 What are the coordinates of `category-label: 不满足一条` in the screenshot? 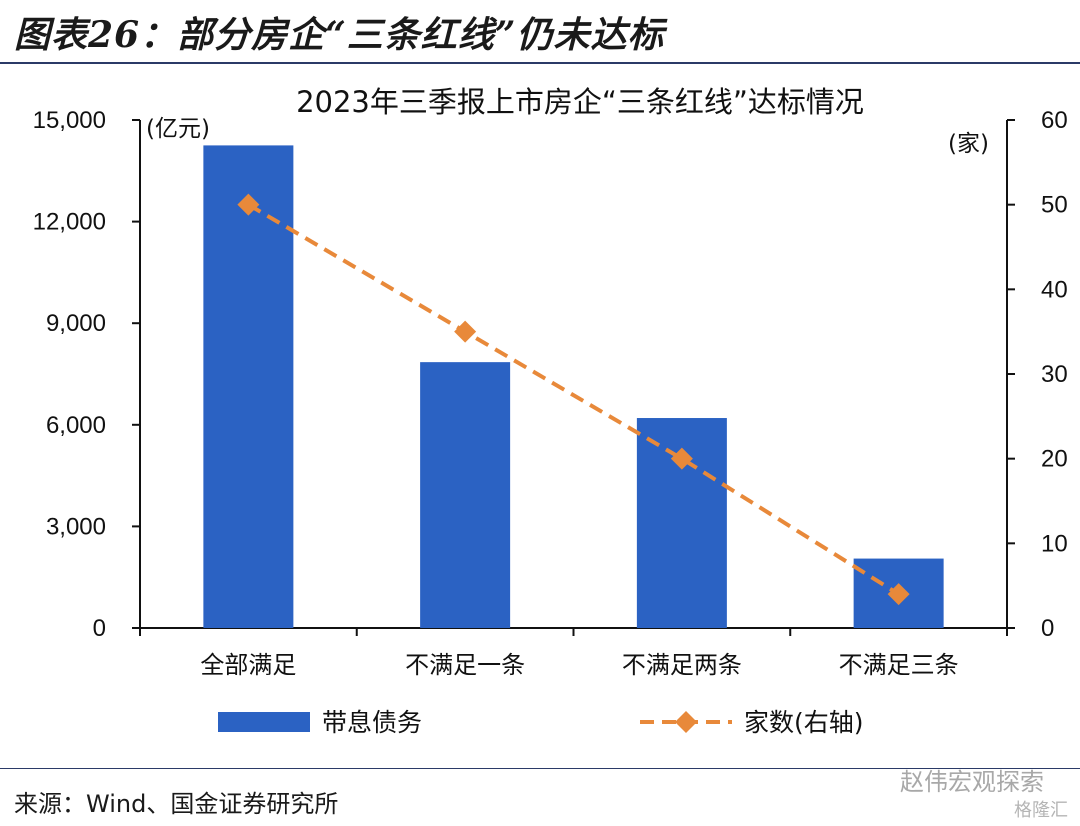 It's located at (465, 665).